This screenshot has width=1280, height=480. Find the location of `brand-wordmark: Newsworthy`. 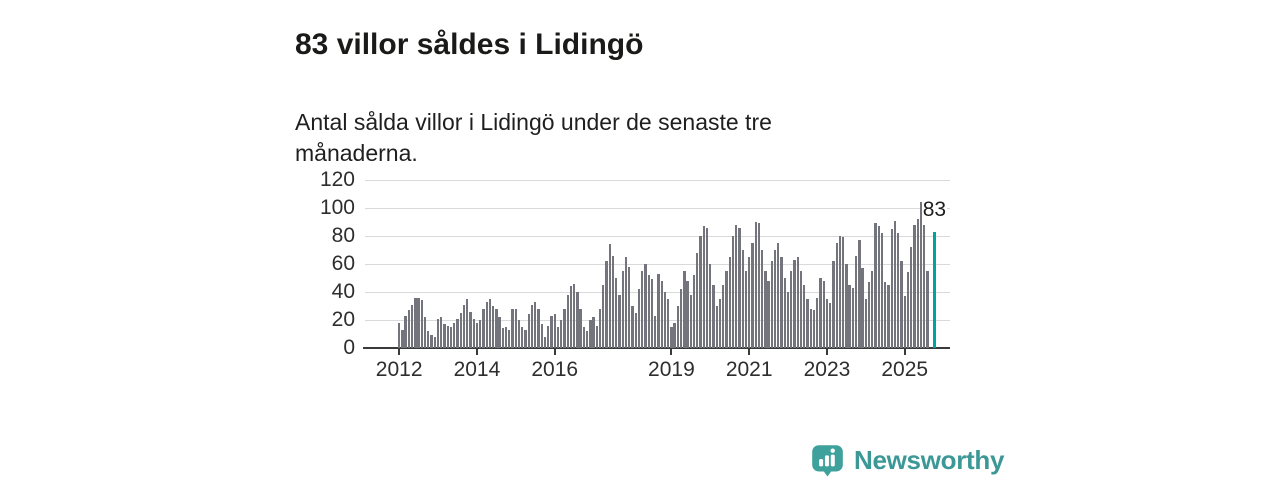

brand-wordmark: Newsworthy is located at coordinates (929, 460).